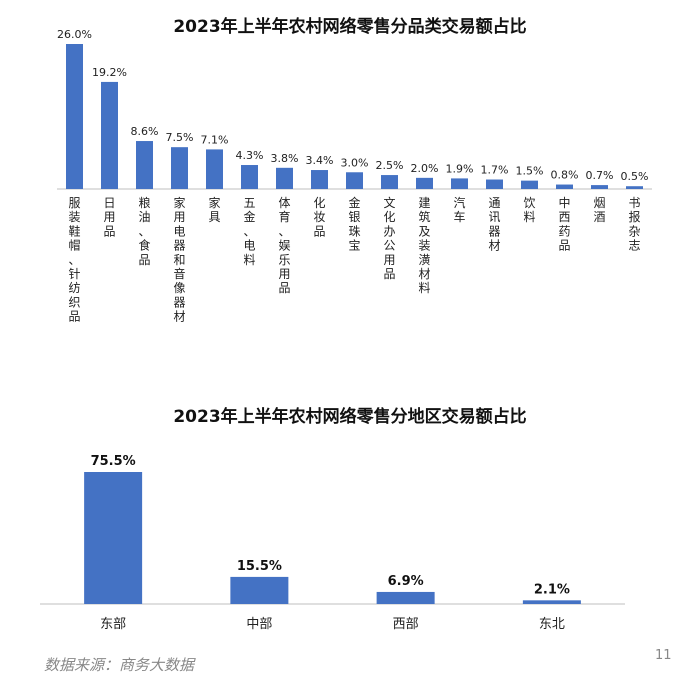  Describe the element at coordinates (552, 589) in the screenshot. I see `data-label: 2.1%` at that location.